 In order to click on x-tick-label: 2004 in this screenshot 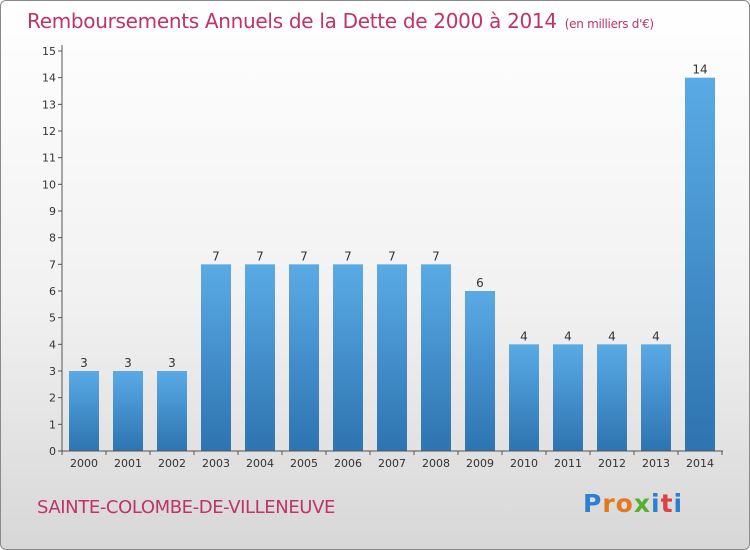, I will do `click(260, 463)`.